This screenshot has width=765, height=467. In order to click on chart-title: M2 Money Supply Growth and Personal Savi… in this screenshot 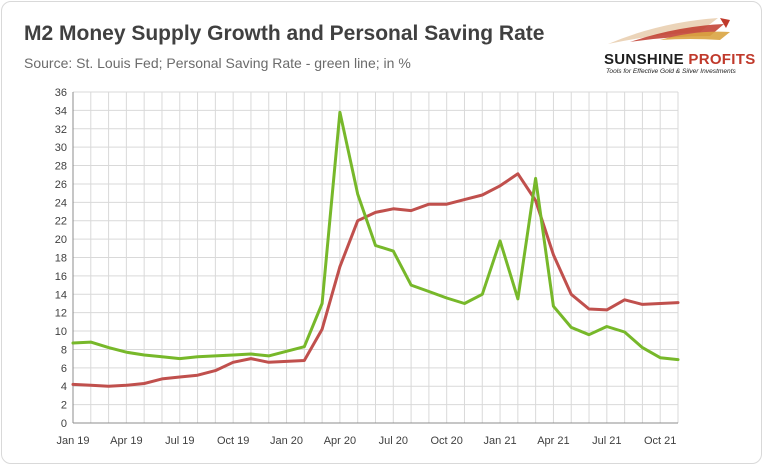, I will do `click(284, 33)`.